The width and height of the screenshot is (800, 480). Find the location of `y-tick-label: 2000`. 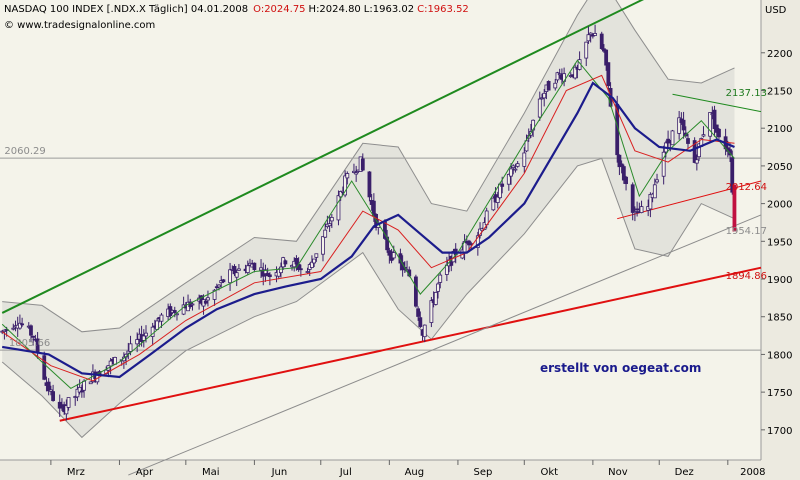

y-tick-label: 2000 is located at coordinates (779, 205).